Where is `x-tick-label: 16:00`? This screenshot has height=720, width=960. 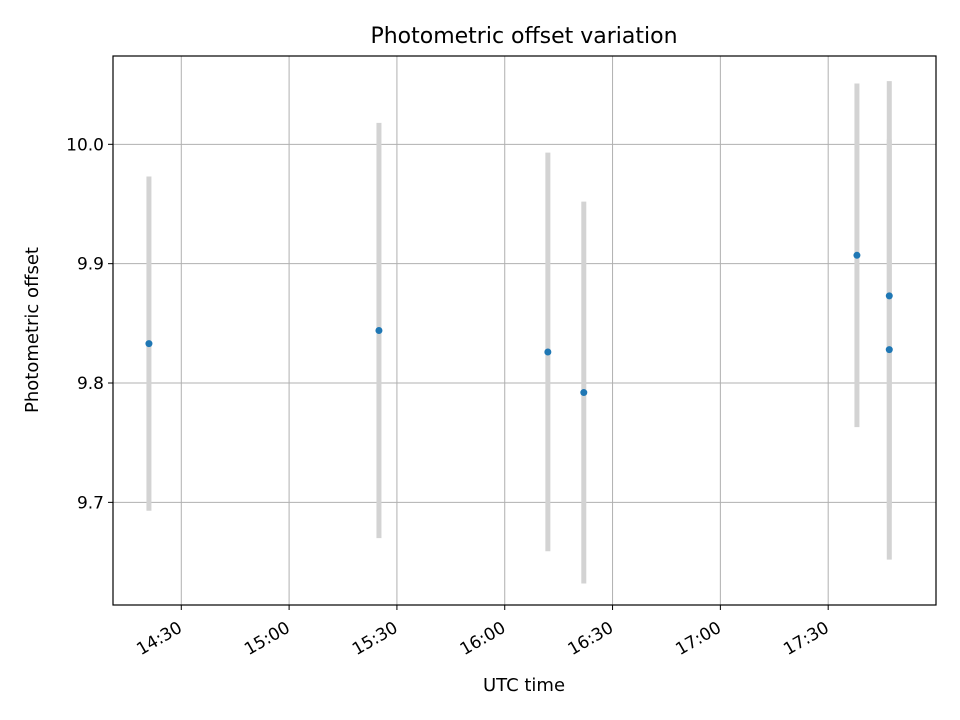
x-tick-label: 16:00 is located at coordinates (483, 639).